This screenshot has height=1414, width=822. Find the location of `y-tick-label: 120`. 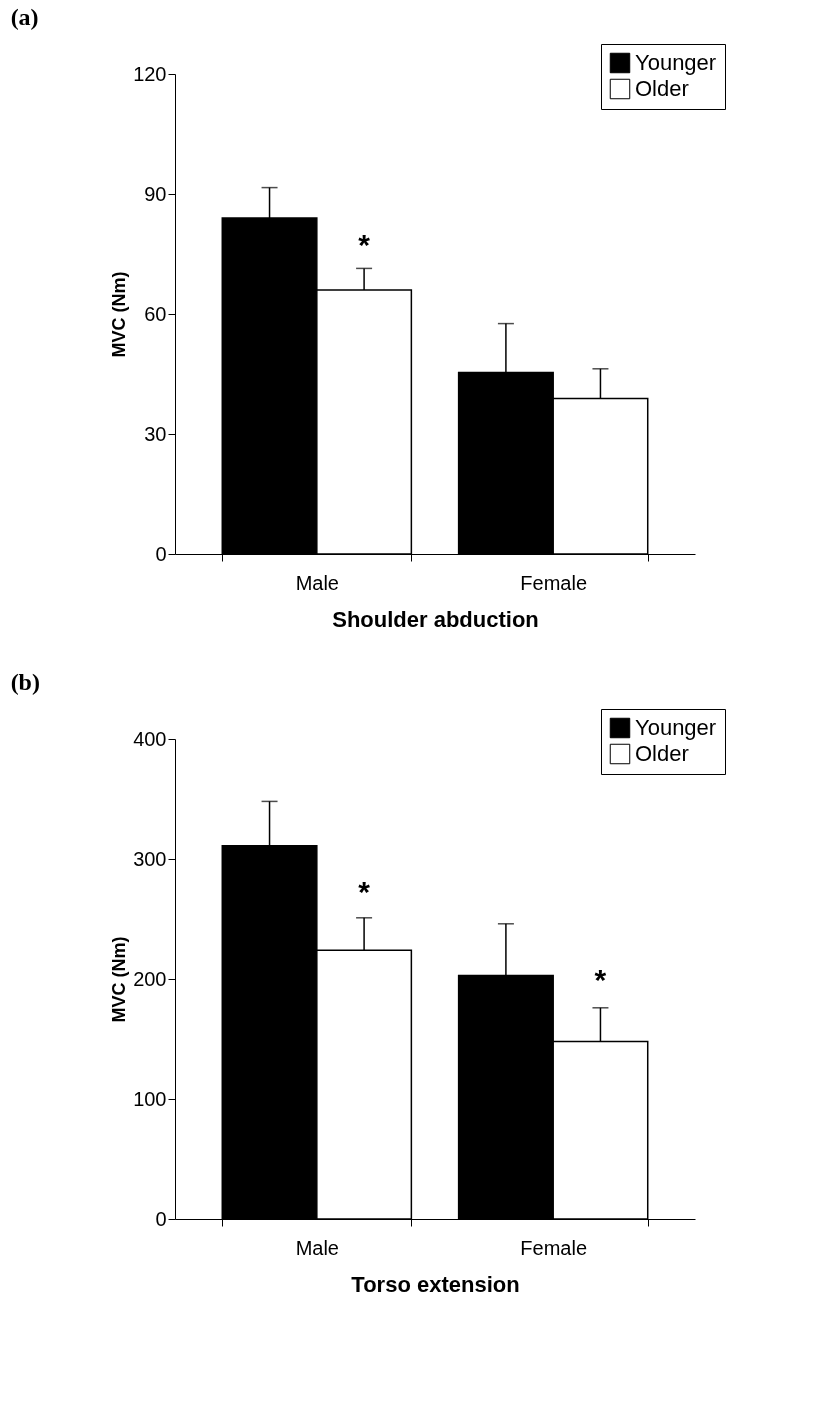

y-tick-label: 120 is located at coordinates (150, 73).